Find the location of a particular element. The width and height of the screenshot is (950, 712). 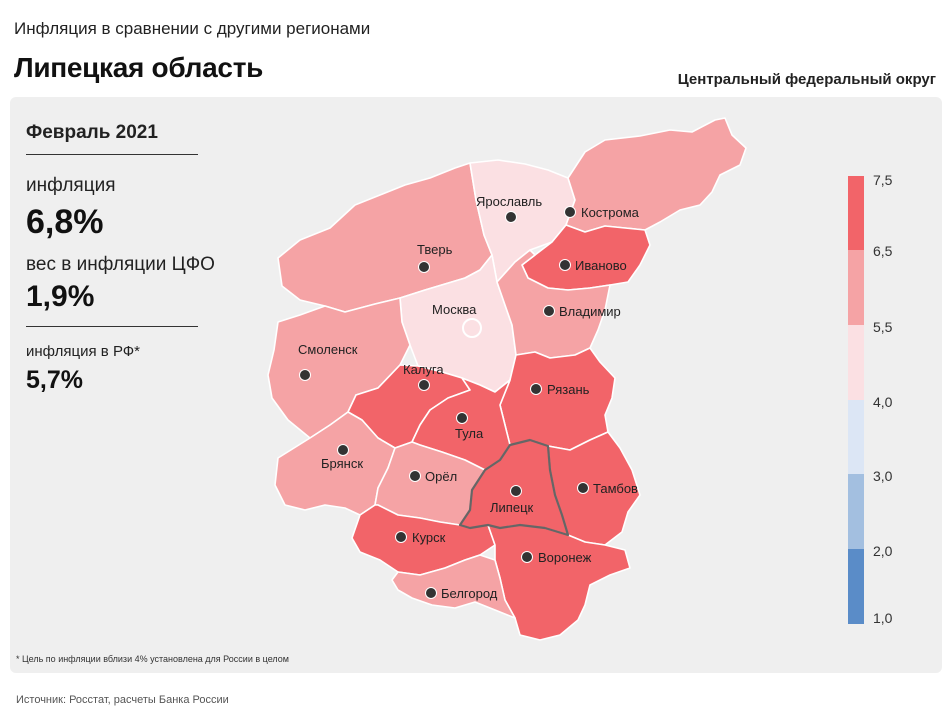

city-label-lipetsk: Липецк is located at coordinates (512, 507).